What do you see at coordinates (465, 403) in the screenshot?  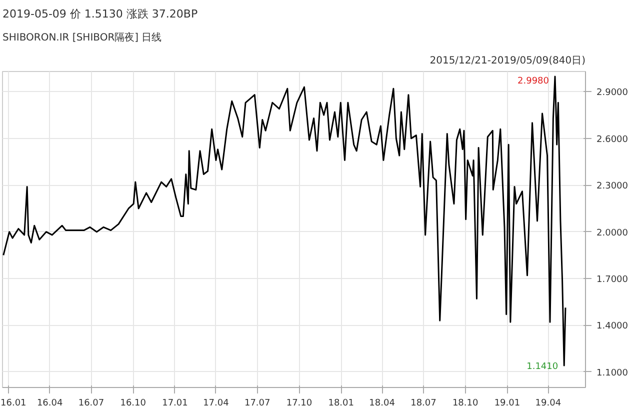 I see `x-tick-label: 18.10` at bounding box center [465, 403].